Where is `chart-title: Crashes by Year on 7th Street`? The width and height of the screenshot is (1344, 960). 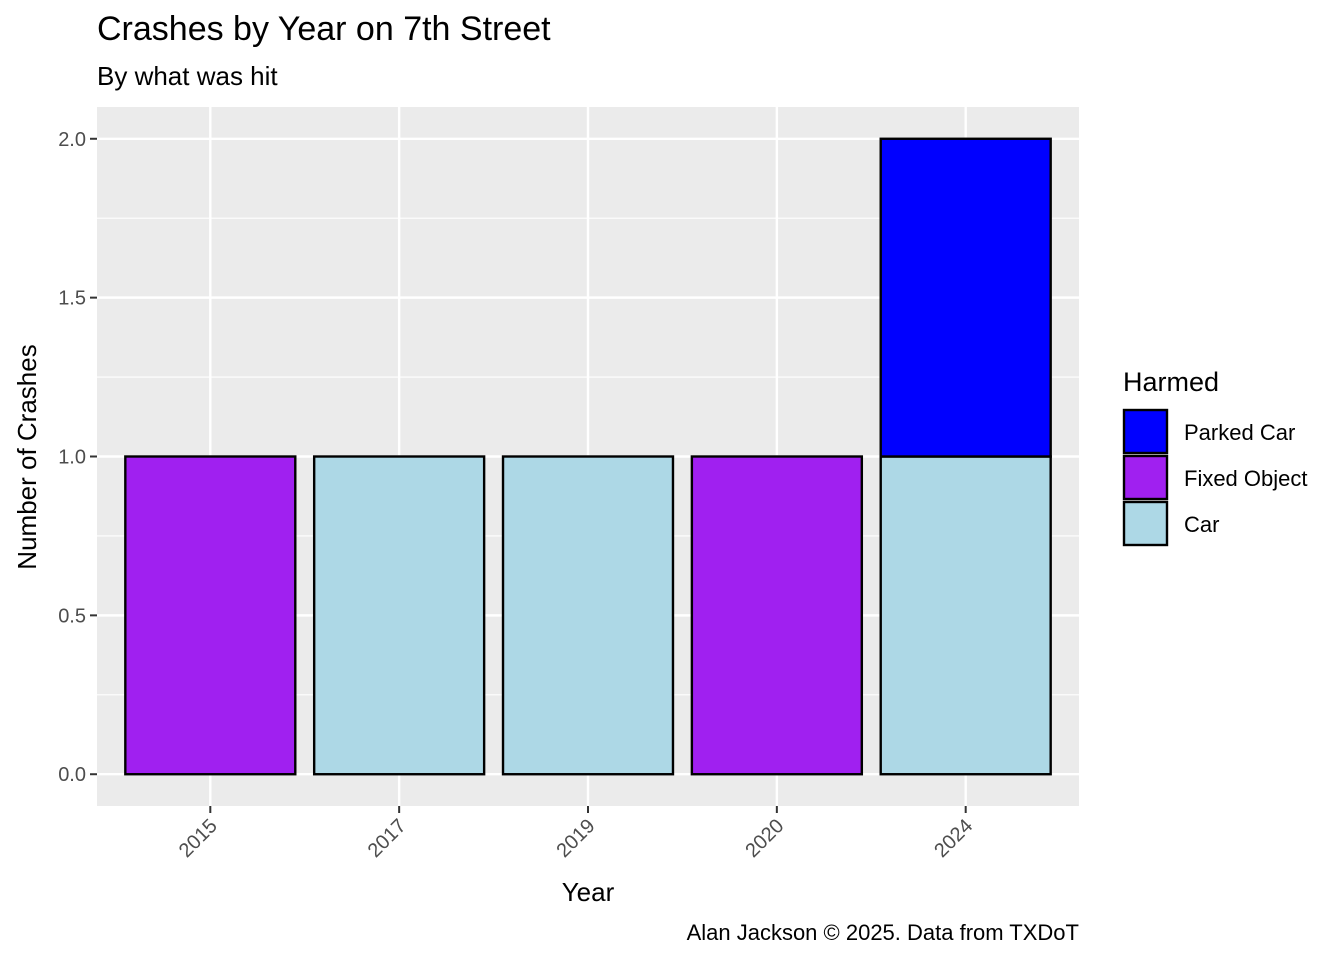 chart-title: Crashes by Year on 7th Street is located at coordinates (324, 29).